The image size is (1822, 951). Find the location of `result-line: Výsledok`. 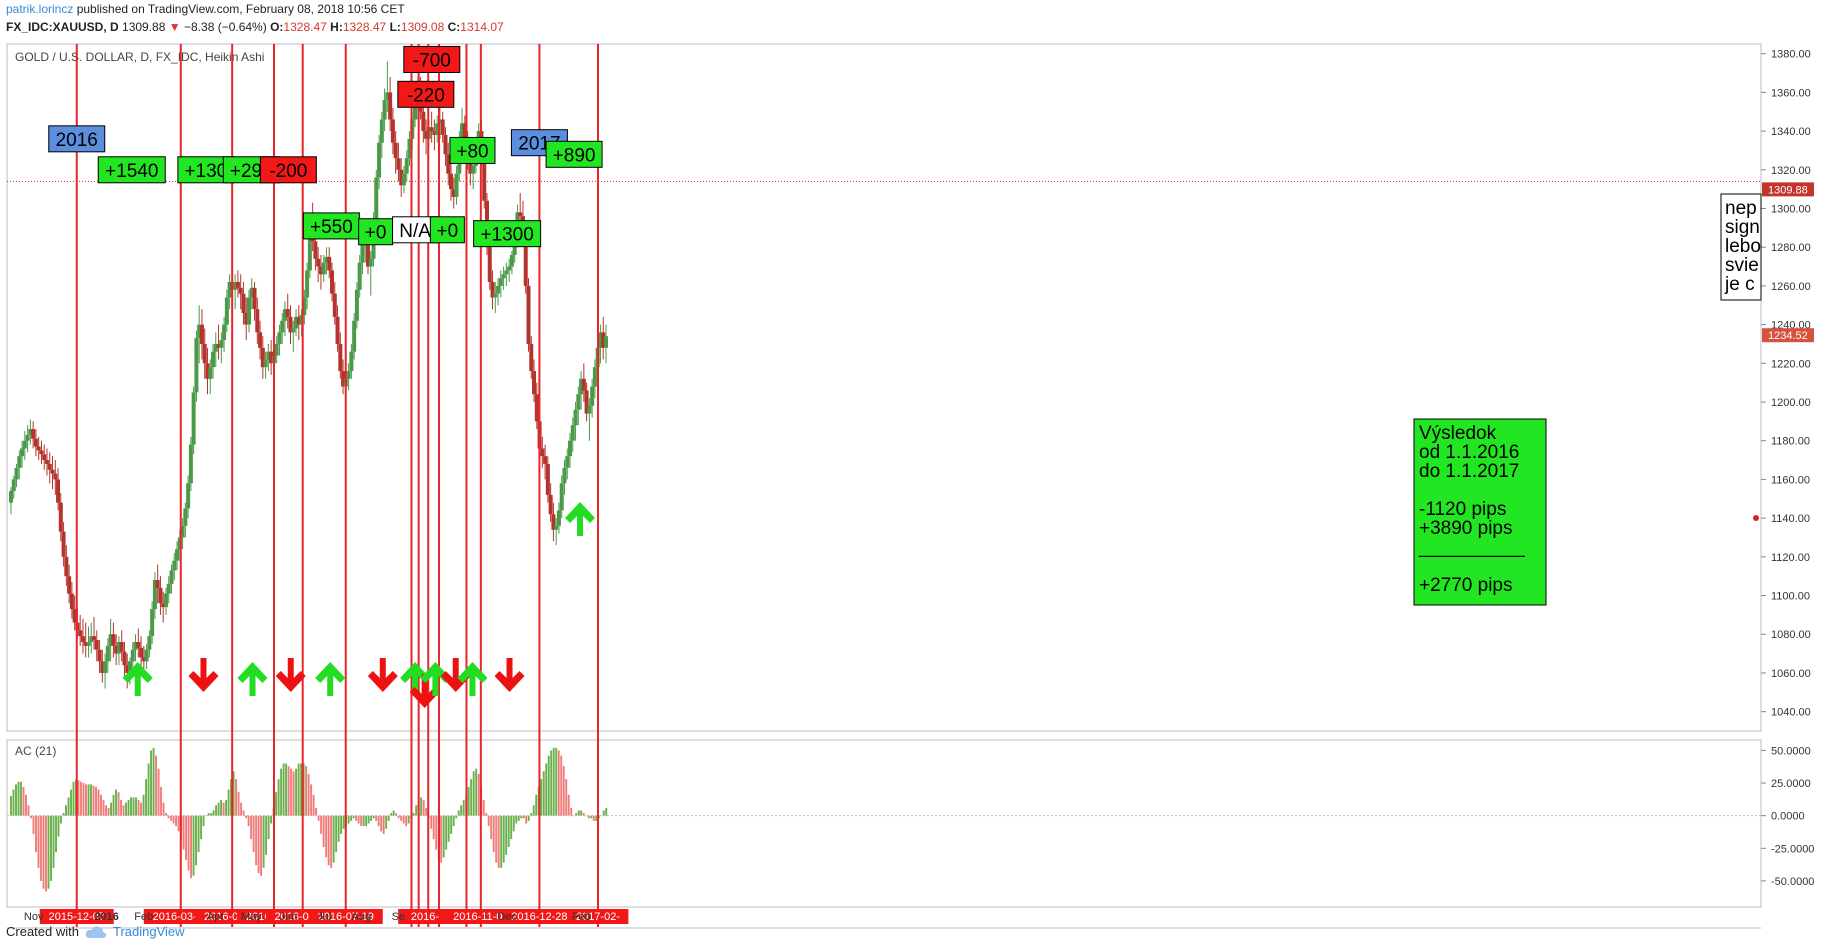

result-line: Výsledok is located at coordinates (1458, 433).